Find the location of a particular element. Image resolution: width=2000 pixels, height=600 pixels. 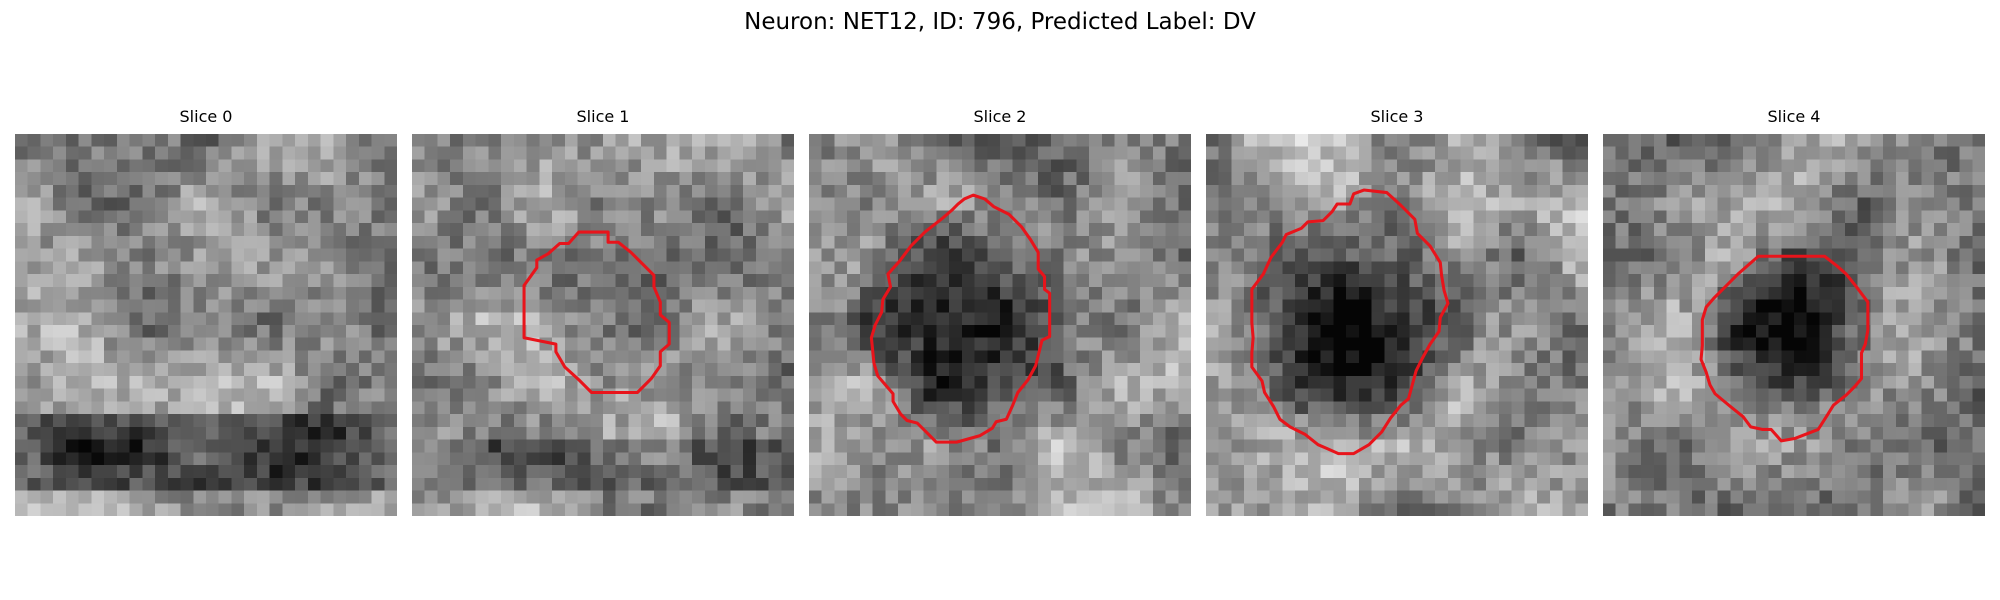

slice-panel-3: Slice 3 is located at coordinates (1397, 311).